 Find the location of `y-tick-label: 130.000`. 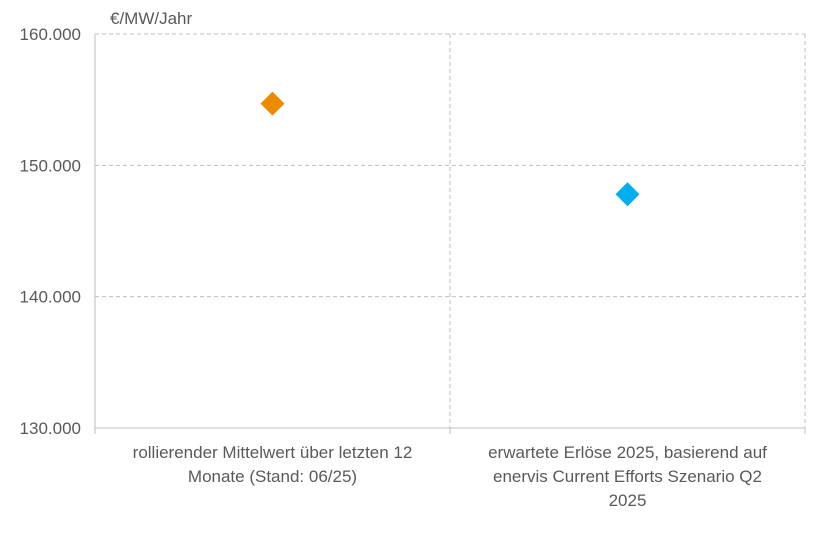

y-tick-label: 130.000 is located at coordinates (50, 428).